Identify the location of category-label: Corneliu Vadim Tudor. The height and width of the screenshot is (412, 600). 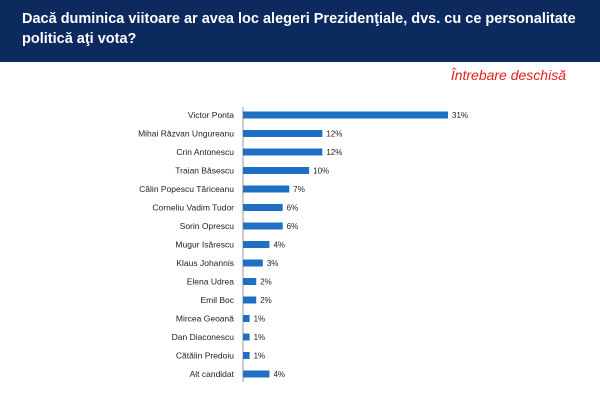
(193, 208).